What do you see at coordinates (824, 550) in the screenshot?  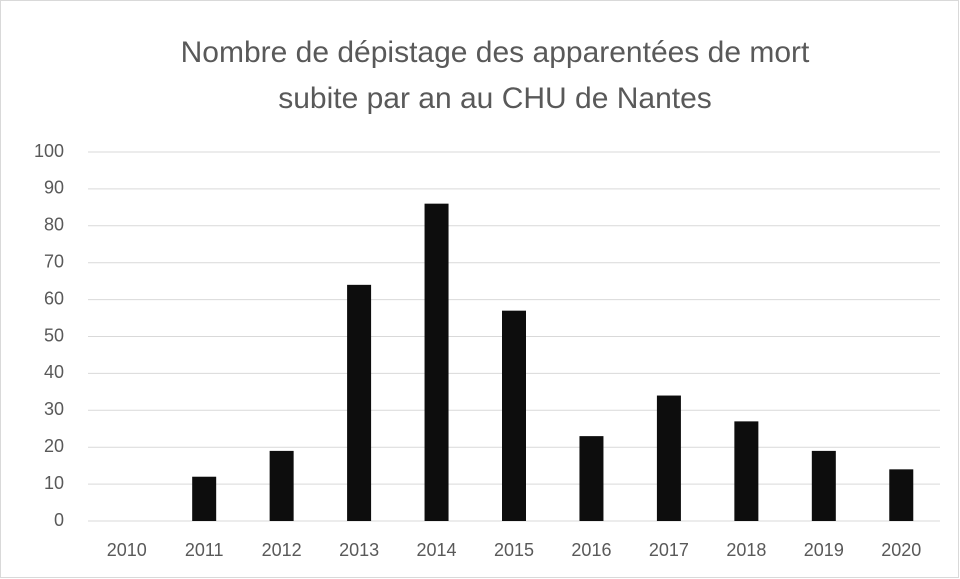 I see `x-tick-label: 2019` at bounding box center [824, 550].